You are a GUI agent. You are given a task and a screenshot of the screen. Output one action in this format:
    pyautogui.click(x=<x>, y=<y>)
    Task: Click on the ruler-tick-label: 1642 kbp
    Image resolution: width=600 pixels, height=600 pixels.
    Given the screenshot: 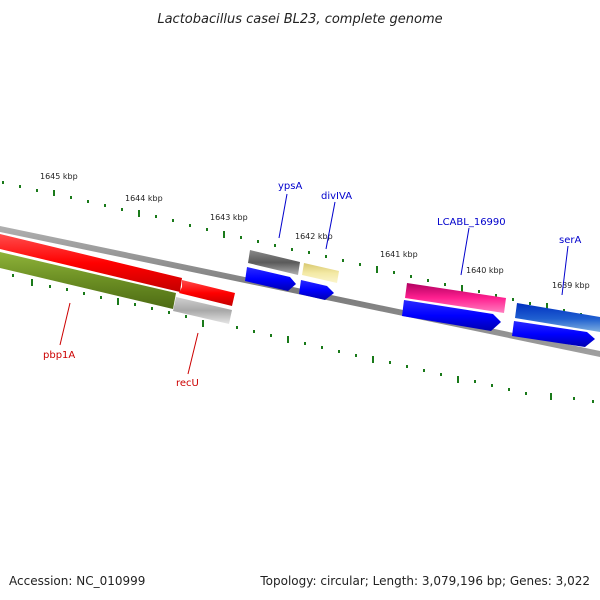 What is the action you would take?
    pyautogui.click(x=314, y=236)
    